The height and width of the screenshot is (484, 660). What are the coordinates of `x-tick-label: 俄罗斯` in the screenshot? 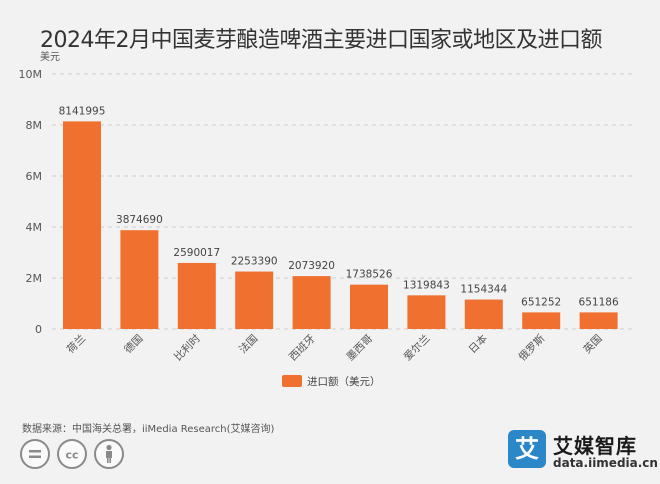 It's located at (532, 348).